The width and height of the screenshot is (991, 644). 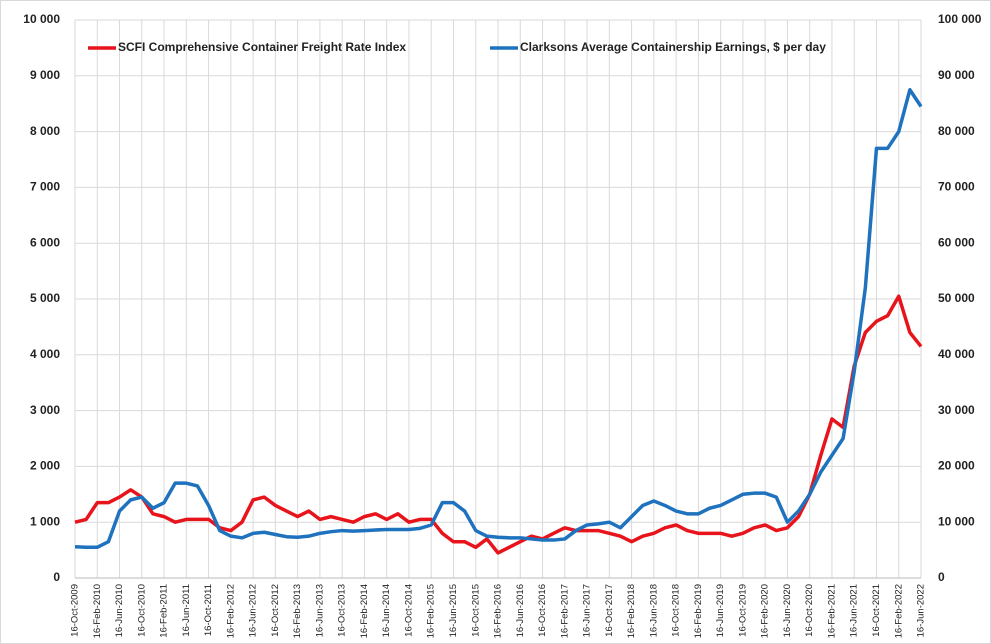 What do you see at coordinates (386, 610) in the screenshot?
I see `x-tick-label: 16-Jun-2014` at bounding box center [386, 610].